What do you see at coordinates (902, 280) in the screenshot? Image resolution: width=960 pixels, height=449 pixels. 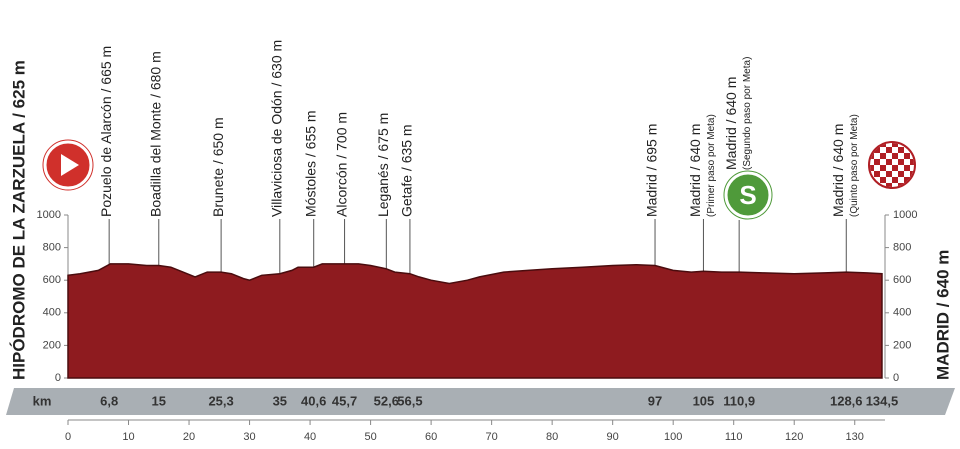 I see `y-tick-label-right: 600` at bounding box center [902, 280].